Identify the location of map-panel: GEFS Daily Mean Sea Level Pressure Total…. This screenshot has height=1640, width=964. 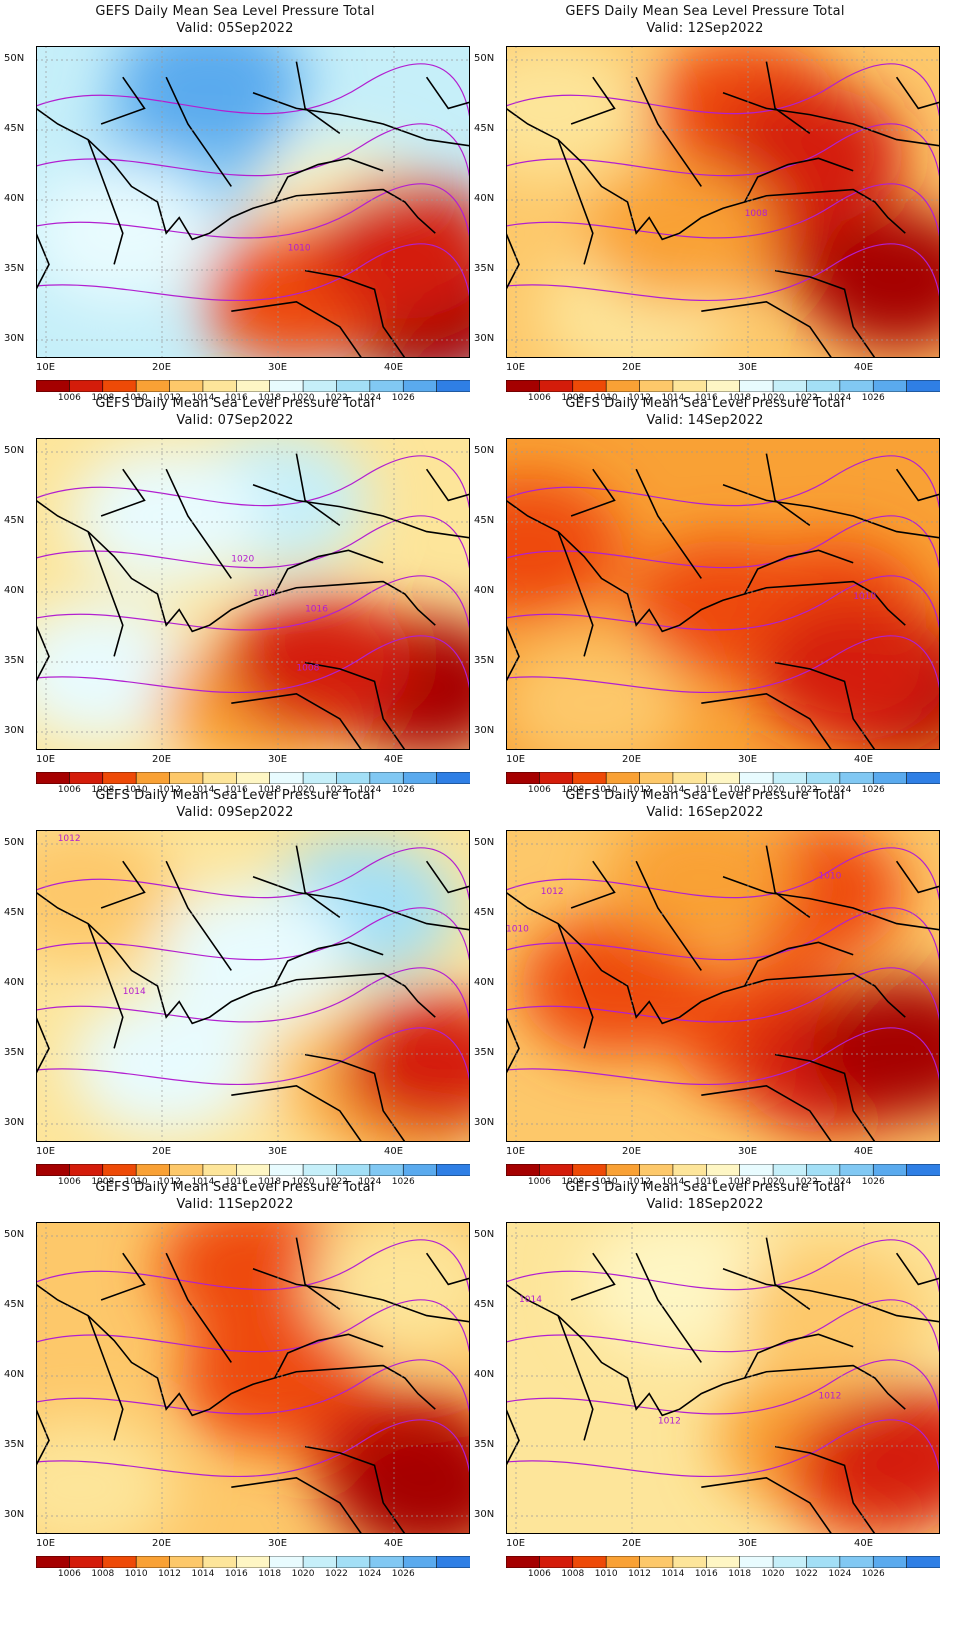
(235, 205).